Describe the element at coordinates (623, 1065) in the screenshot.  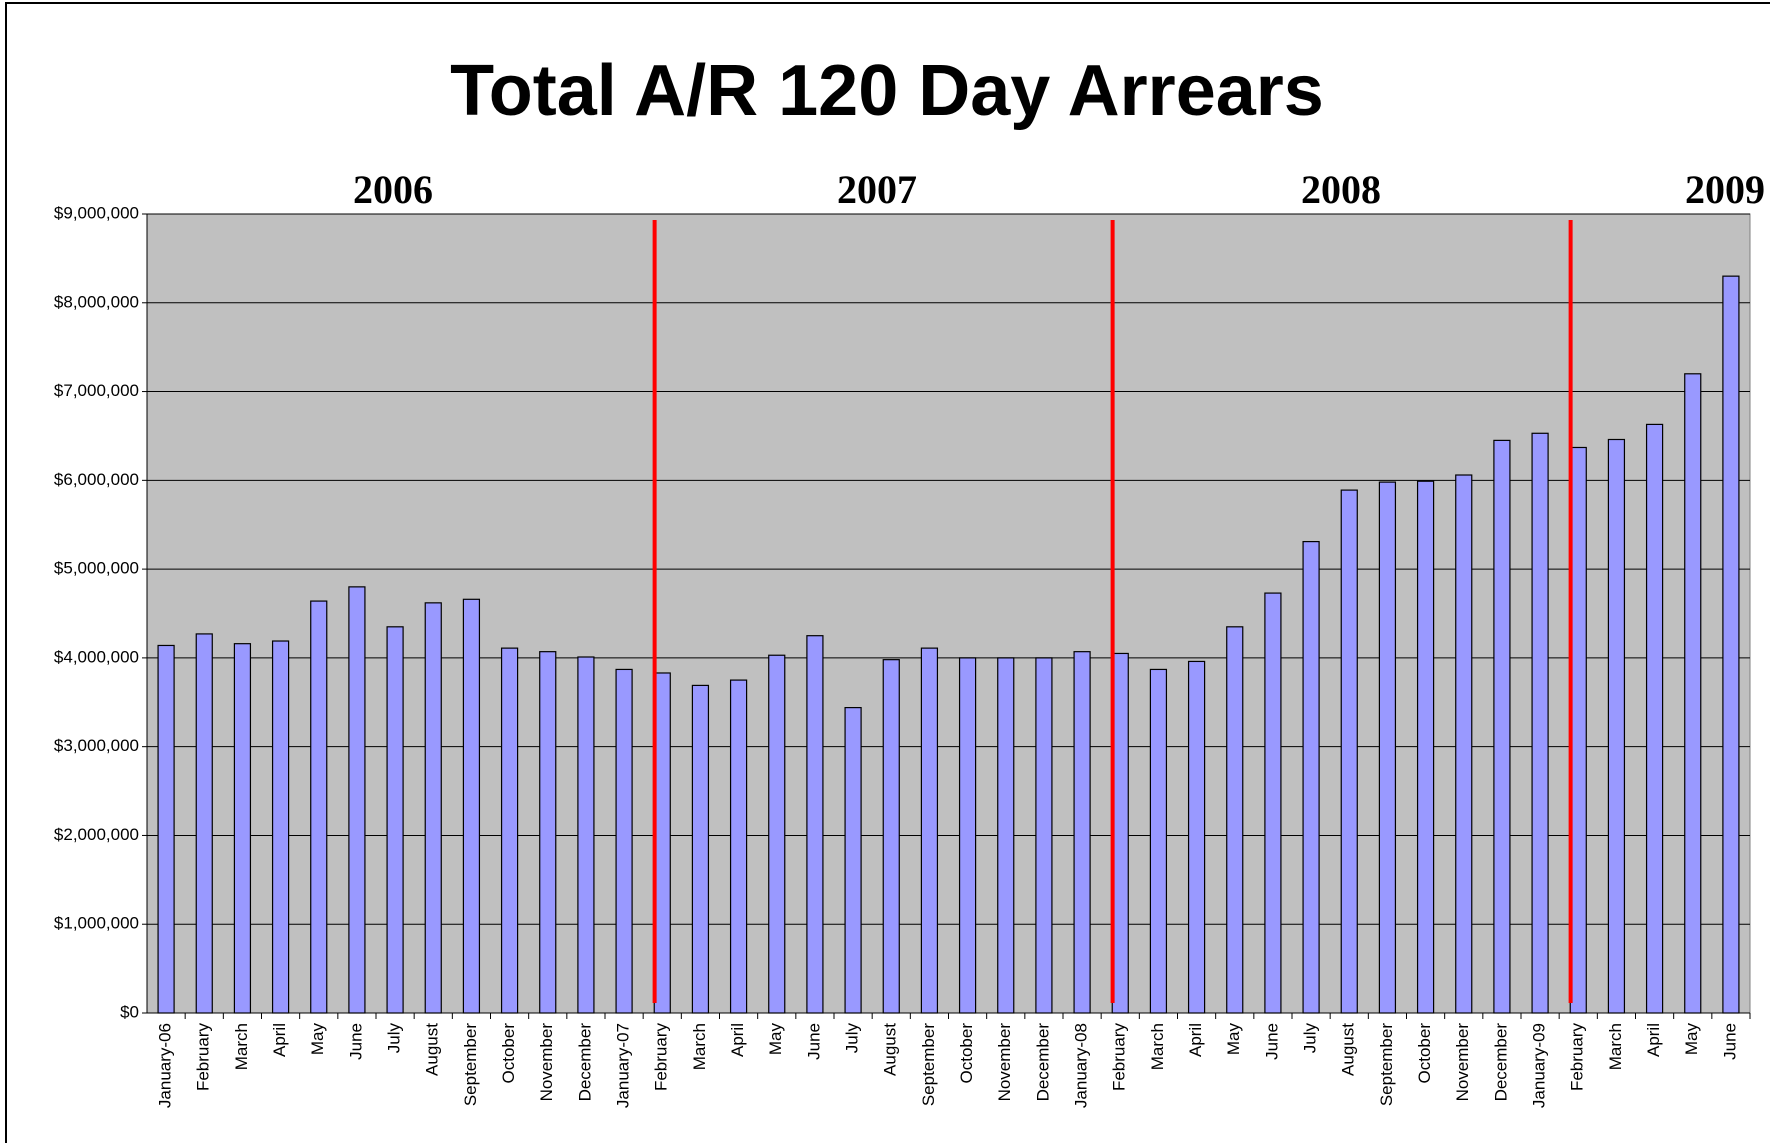
I see `x-tick-label: January-07` at that location.